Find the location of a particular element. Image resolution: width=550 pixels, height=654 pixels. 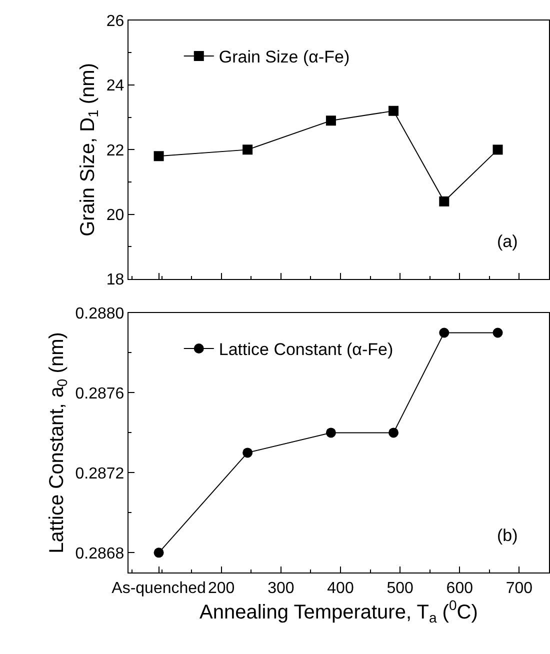

y-tick-label: 26 is located at coordinates (115, 21).